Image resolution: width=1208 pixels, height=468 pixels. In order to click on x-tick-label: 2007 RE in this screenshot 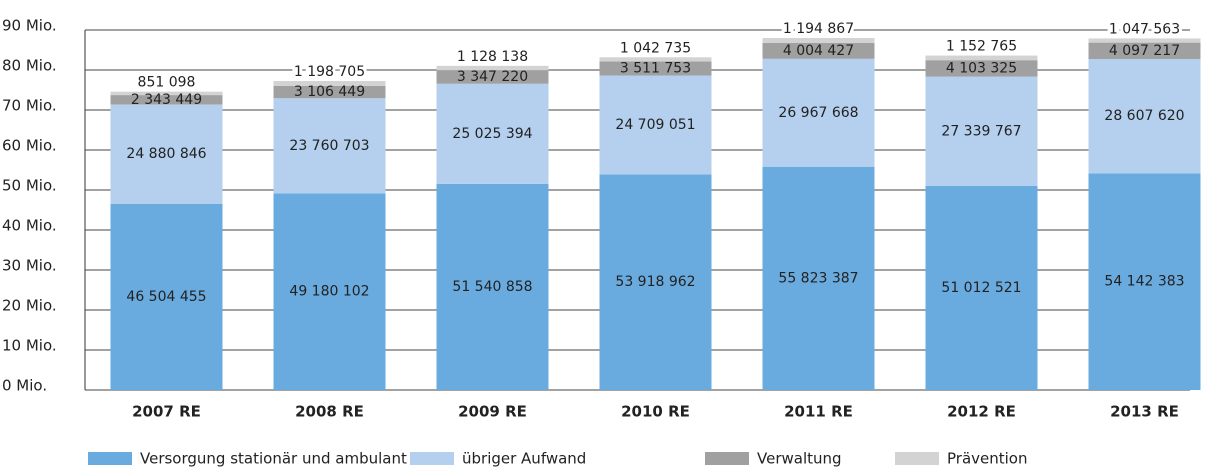, I will do `click(166, 412)`.